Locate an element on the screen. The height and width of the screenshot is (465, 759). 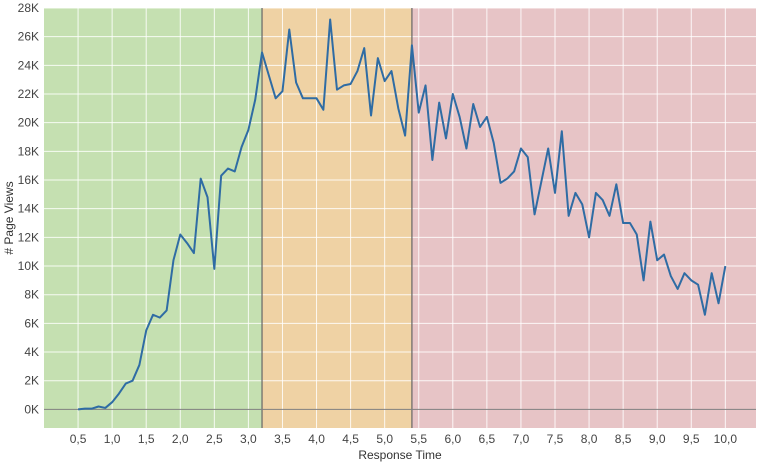
x-tick-label: 8,0 is located at coordinates (589, 439).